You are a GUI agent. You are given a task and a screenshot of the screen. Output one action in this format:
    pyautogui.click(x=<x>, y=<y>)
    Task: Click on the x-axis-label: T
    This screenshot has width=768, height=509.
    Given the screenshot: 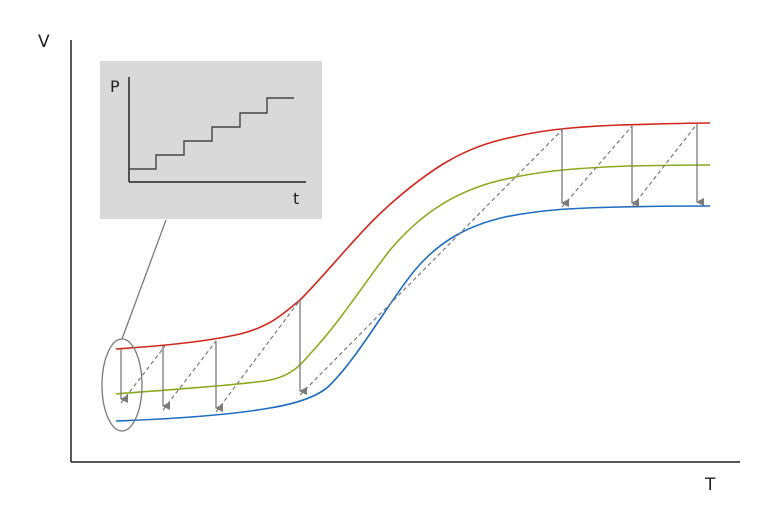 What is the action you would take?
    pyautogui.click(x=710, y=485)
    